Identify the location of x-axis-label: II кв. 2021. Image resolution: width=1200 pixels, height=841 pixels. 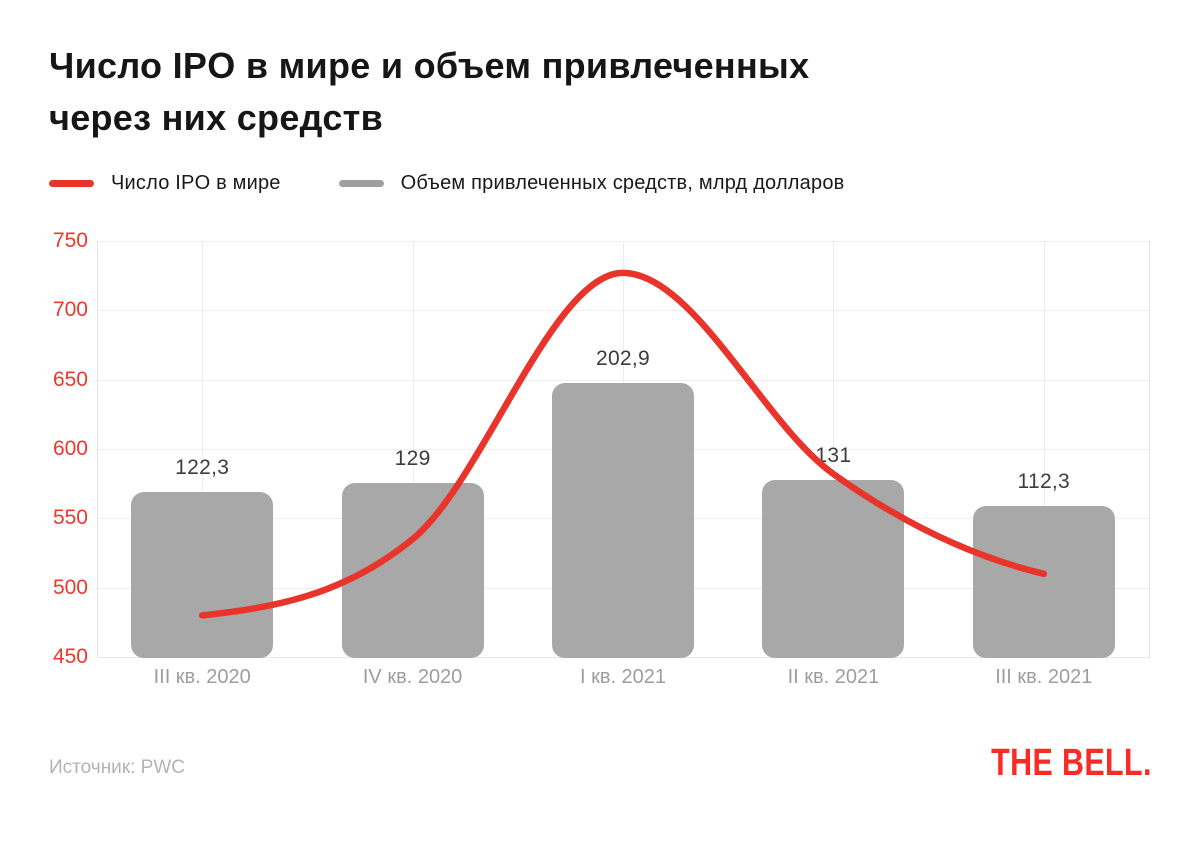
(833, 677).